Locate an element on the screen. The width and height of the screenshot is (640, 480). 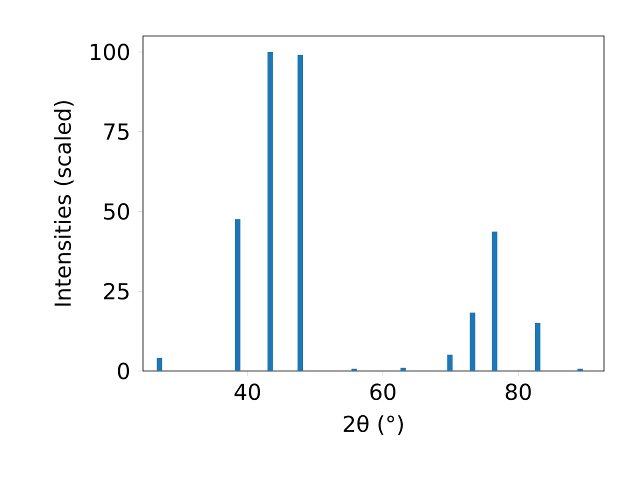
y-axis-title: Intensities (scaled) is located at coordinates (64, 203).